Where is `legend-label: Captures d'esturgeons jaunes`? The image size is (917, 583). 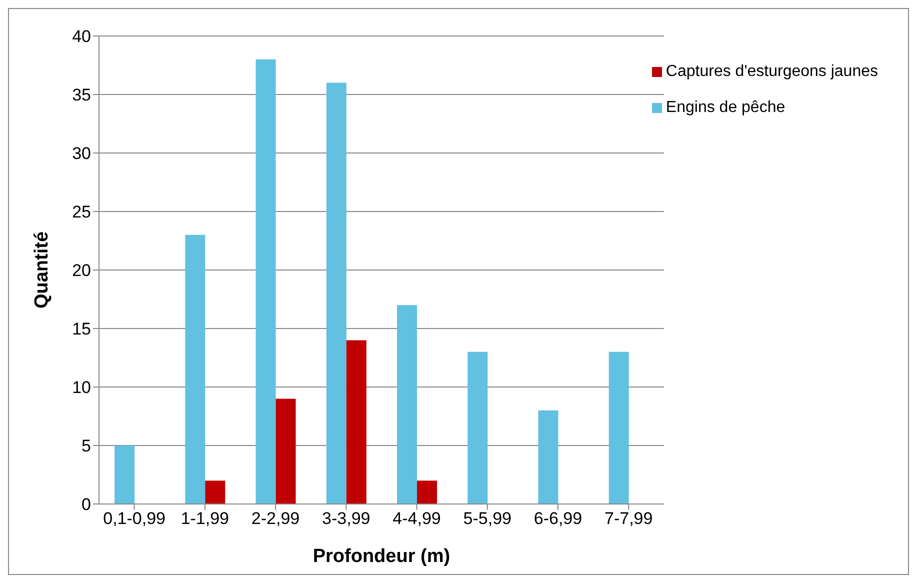
legend-label: Captures d'esturgeons jaunes is located at coordinates (772, 71).